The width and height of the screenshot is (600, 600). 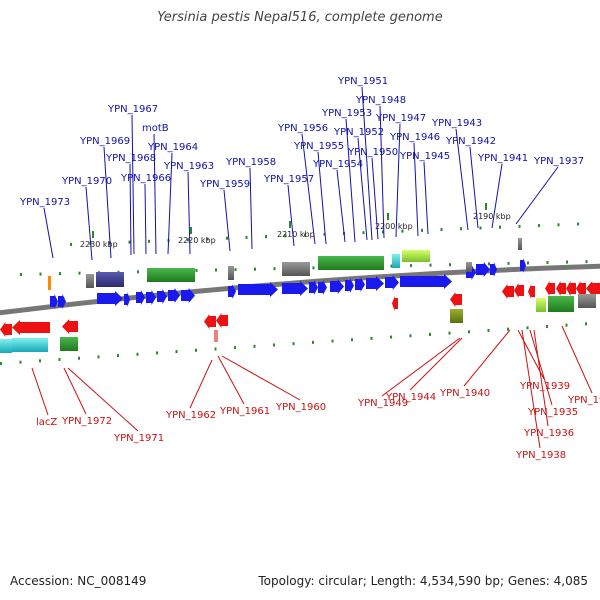 What do you see at coordinates (583, 400) in the screenshot?
I see `gene-label-bottom: YPN_1934` at bounding box center [583, 400].